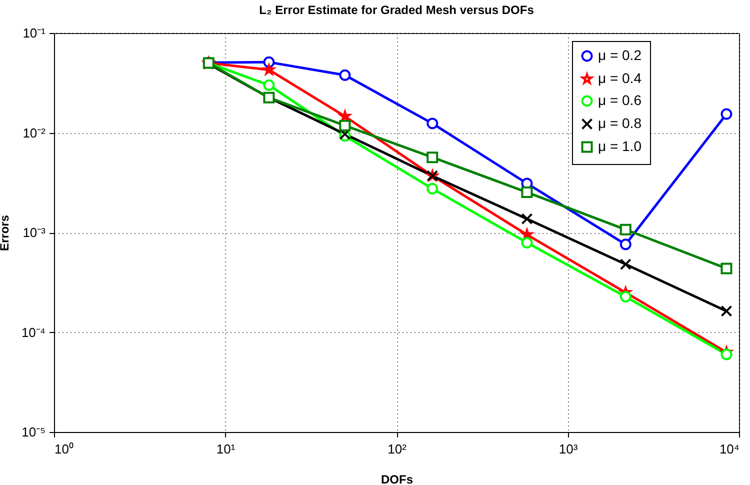 The image size is (750, 485). Describe the element at coordinates (620, 146) in the screenshot. I see `legend-label: μ = 1.0` at that location.